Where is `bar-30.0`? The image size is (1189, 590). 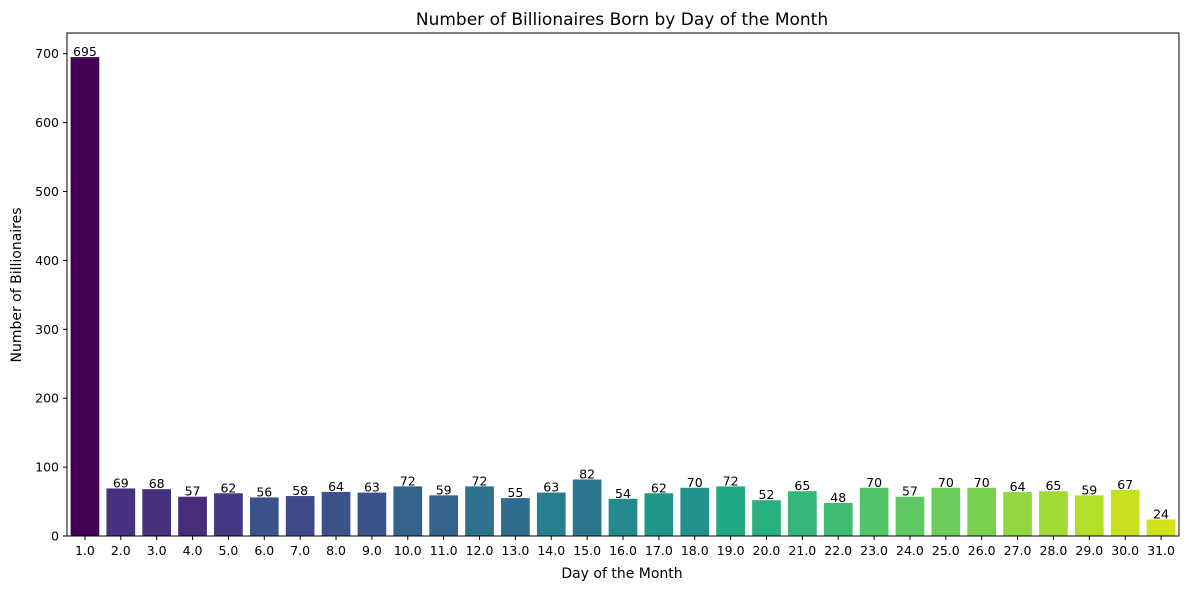
bar-30.0 is located at coordinates (1125, 512).